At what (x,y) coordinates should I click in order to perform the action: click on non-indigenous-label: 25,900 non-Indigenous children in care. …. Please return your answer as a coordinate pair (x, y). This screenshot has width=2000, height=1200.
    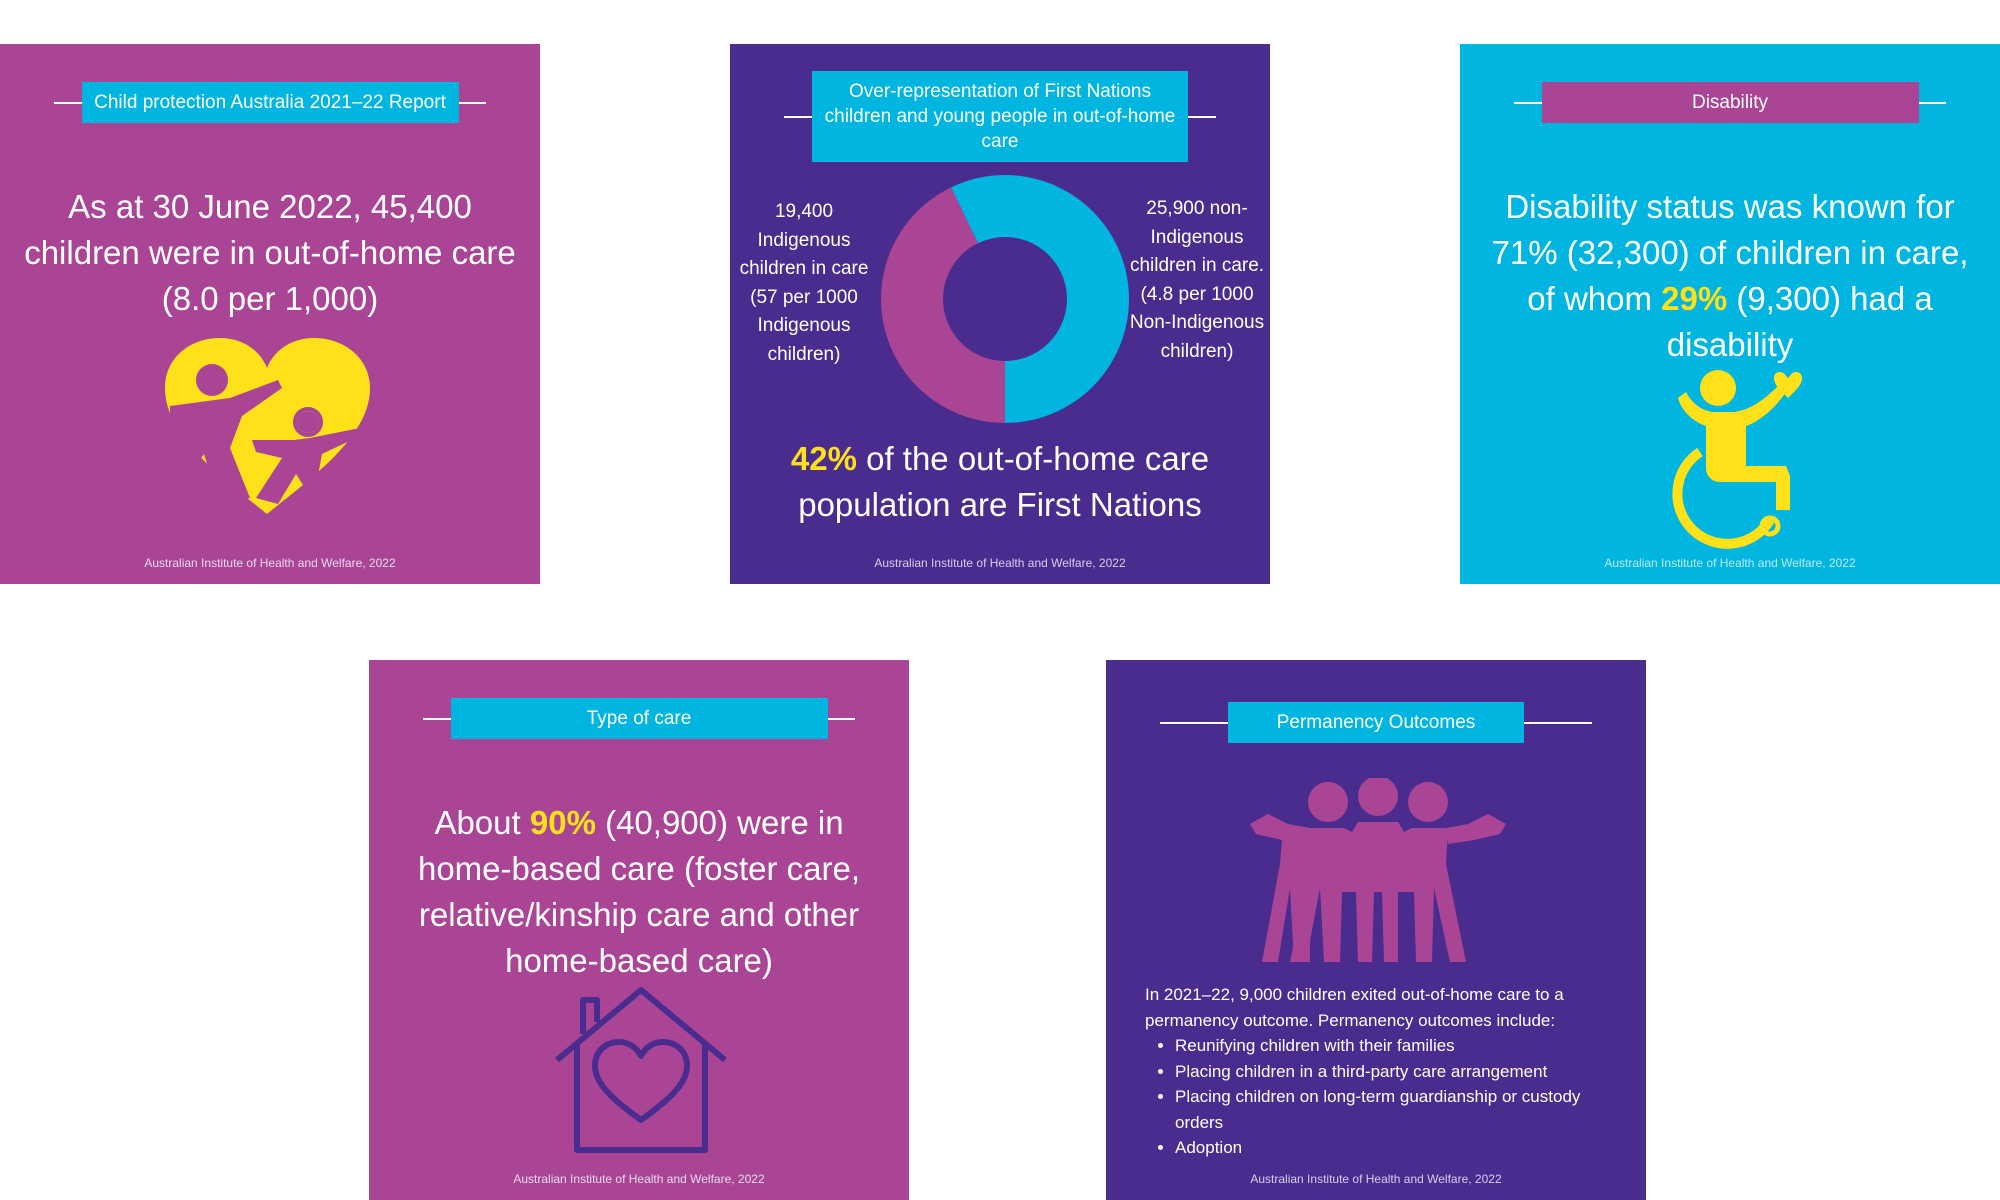
    Looking at the image, I should click on (1197, 280).